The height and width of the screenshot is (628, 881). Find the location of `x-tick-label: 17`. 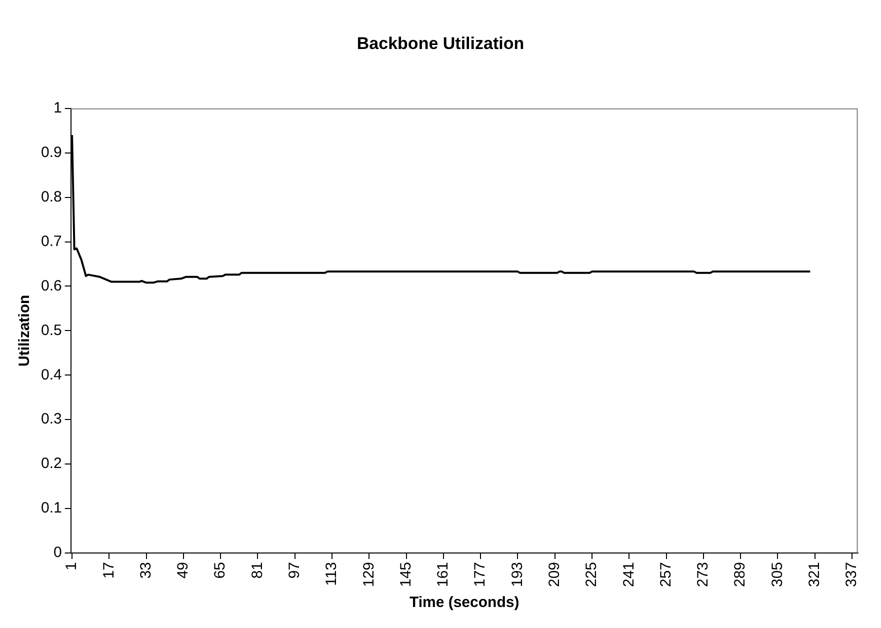

x-tick-label: 17 is located at coordinates (109, 570).